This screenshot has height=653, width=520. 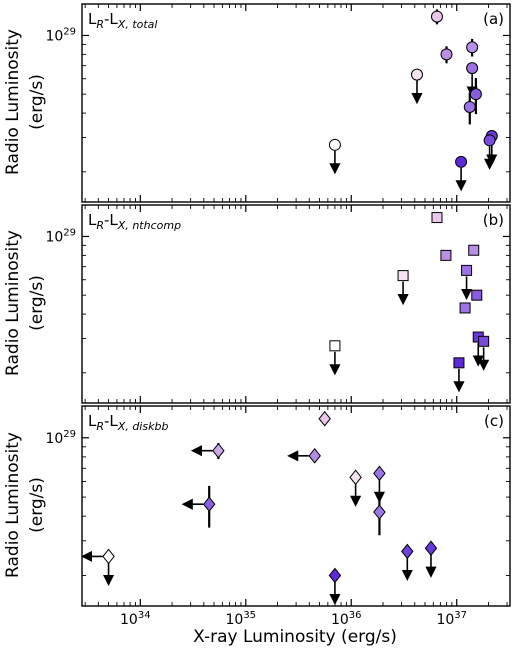 I want to click on x-tick-exponent: 37, so click(x=460, y=615).